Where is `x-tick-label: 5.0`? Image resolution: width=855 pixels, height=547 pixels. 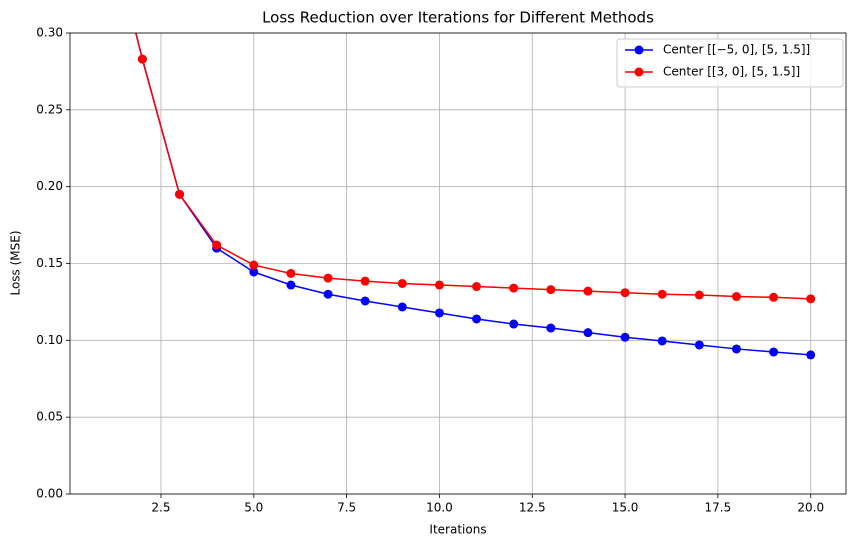 x-tick-label: 5.0 is located at coordinates (253, 508).